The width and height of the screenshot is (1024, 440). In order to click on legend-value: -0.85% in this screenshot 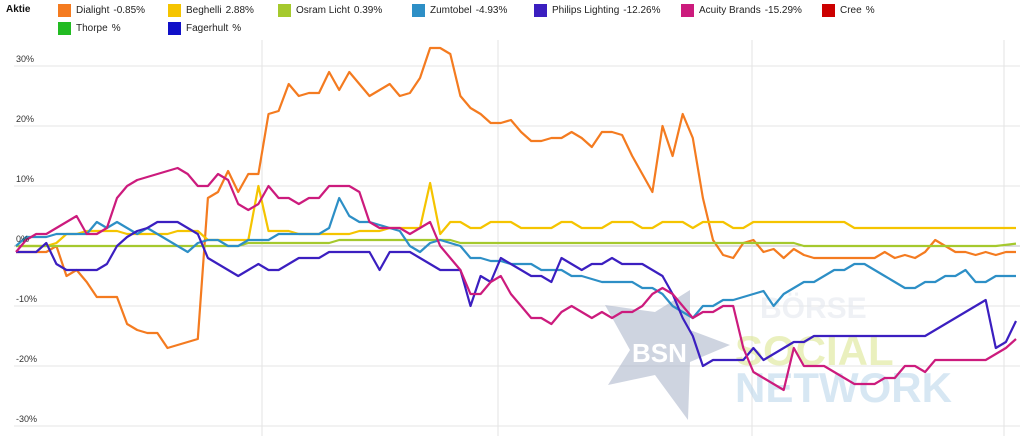, I will do `click(129, 10)`.